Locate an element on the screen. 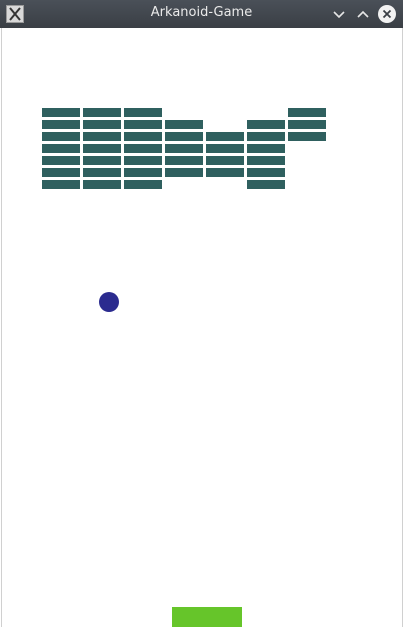 This screenshot has height=627, width=403. maximize-button is located at coordinates (363, 14).